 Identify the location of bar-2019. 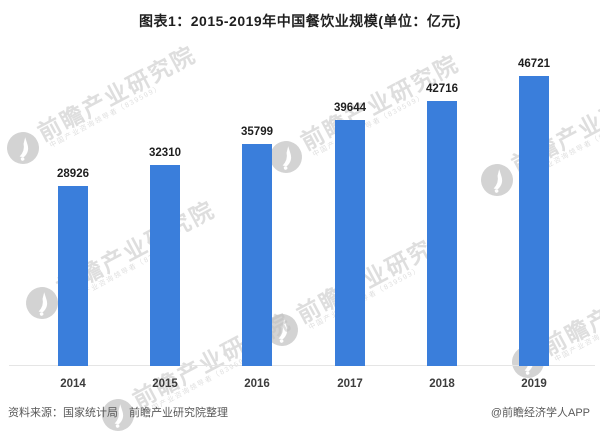
(534, 221).